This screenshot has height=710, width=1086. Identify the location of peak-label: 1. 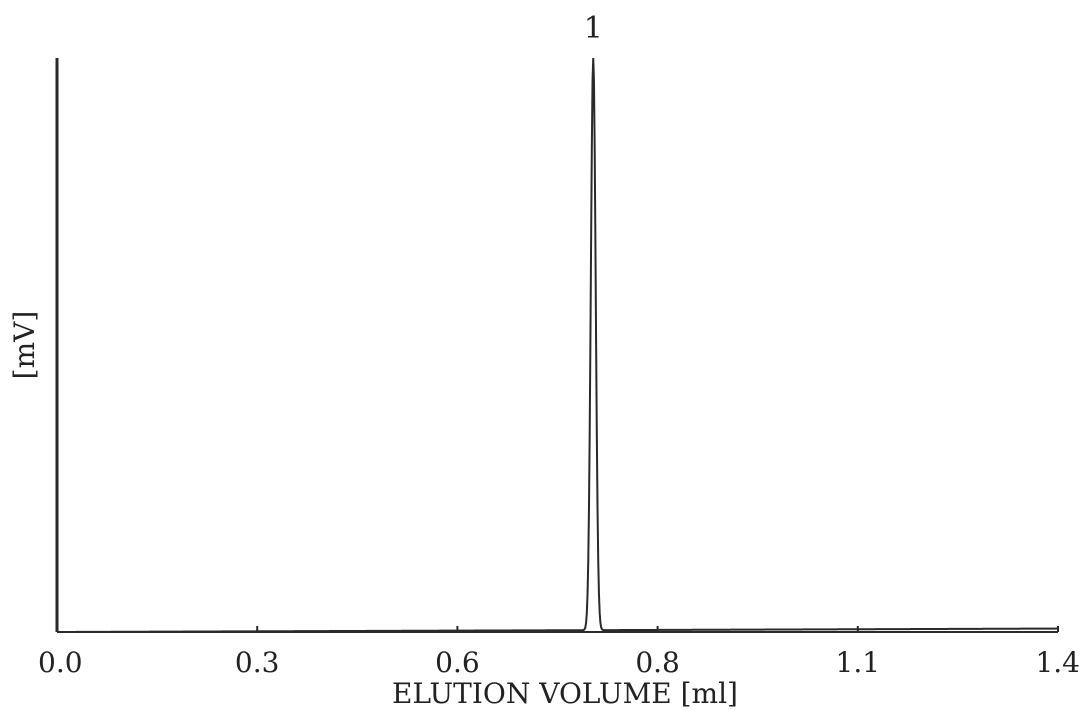
(593, 28).